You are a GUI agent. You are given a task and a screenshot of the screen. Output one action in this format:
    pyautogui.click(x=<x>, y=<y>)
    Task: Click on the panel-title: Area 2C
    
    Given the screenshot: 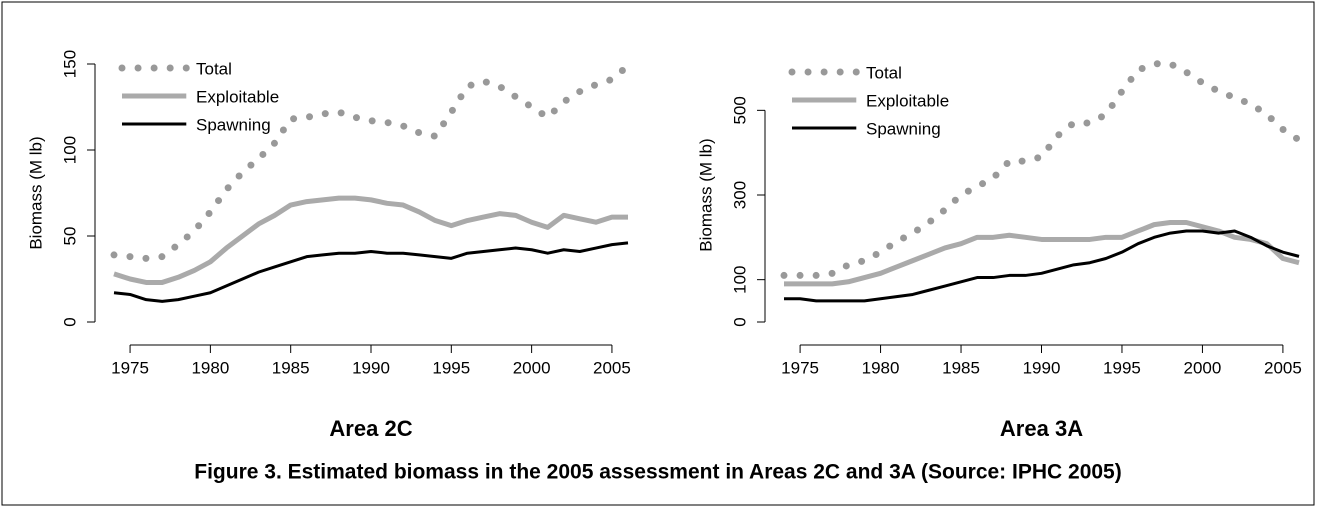 What is the action you would take?
    pyautogui.click(x=370, y=428)
    